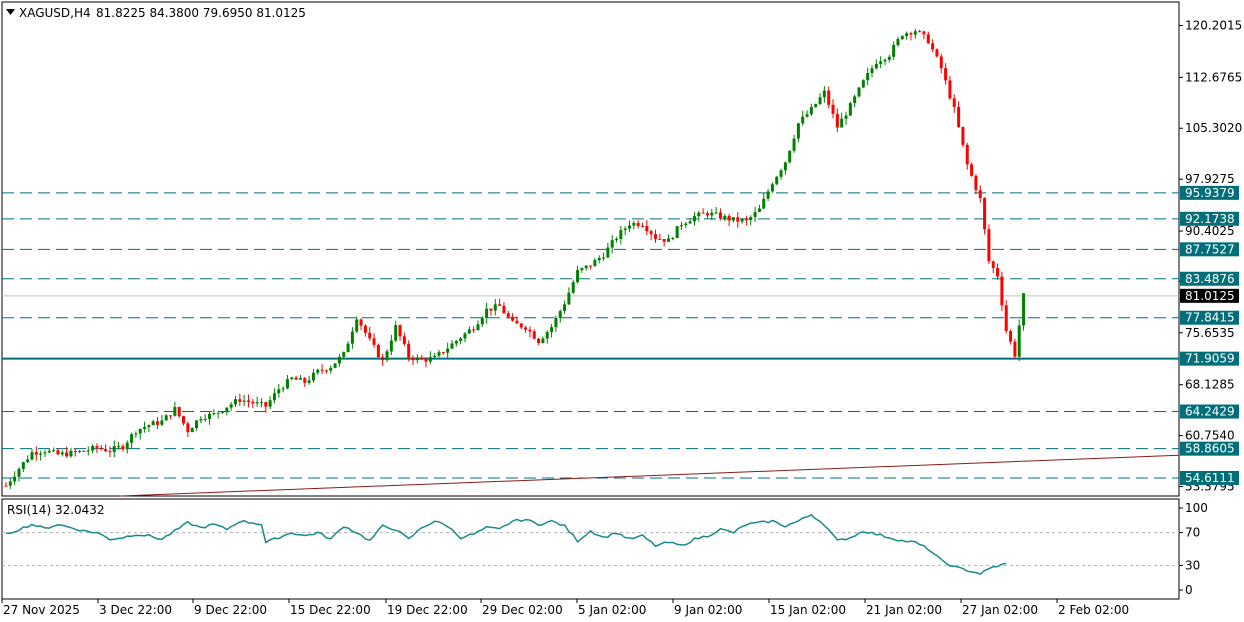  What do you see at coordinates (522, 610) in the screenshot?
I see `time-axis-label: 29 Dec 02:00` at bounding box center [522, 610].